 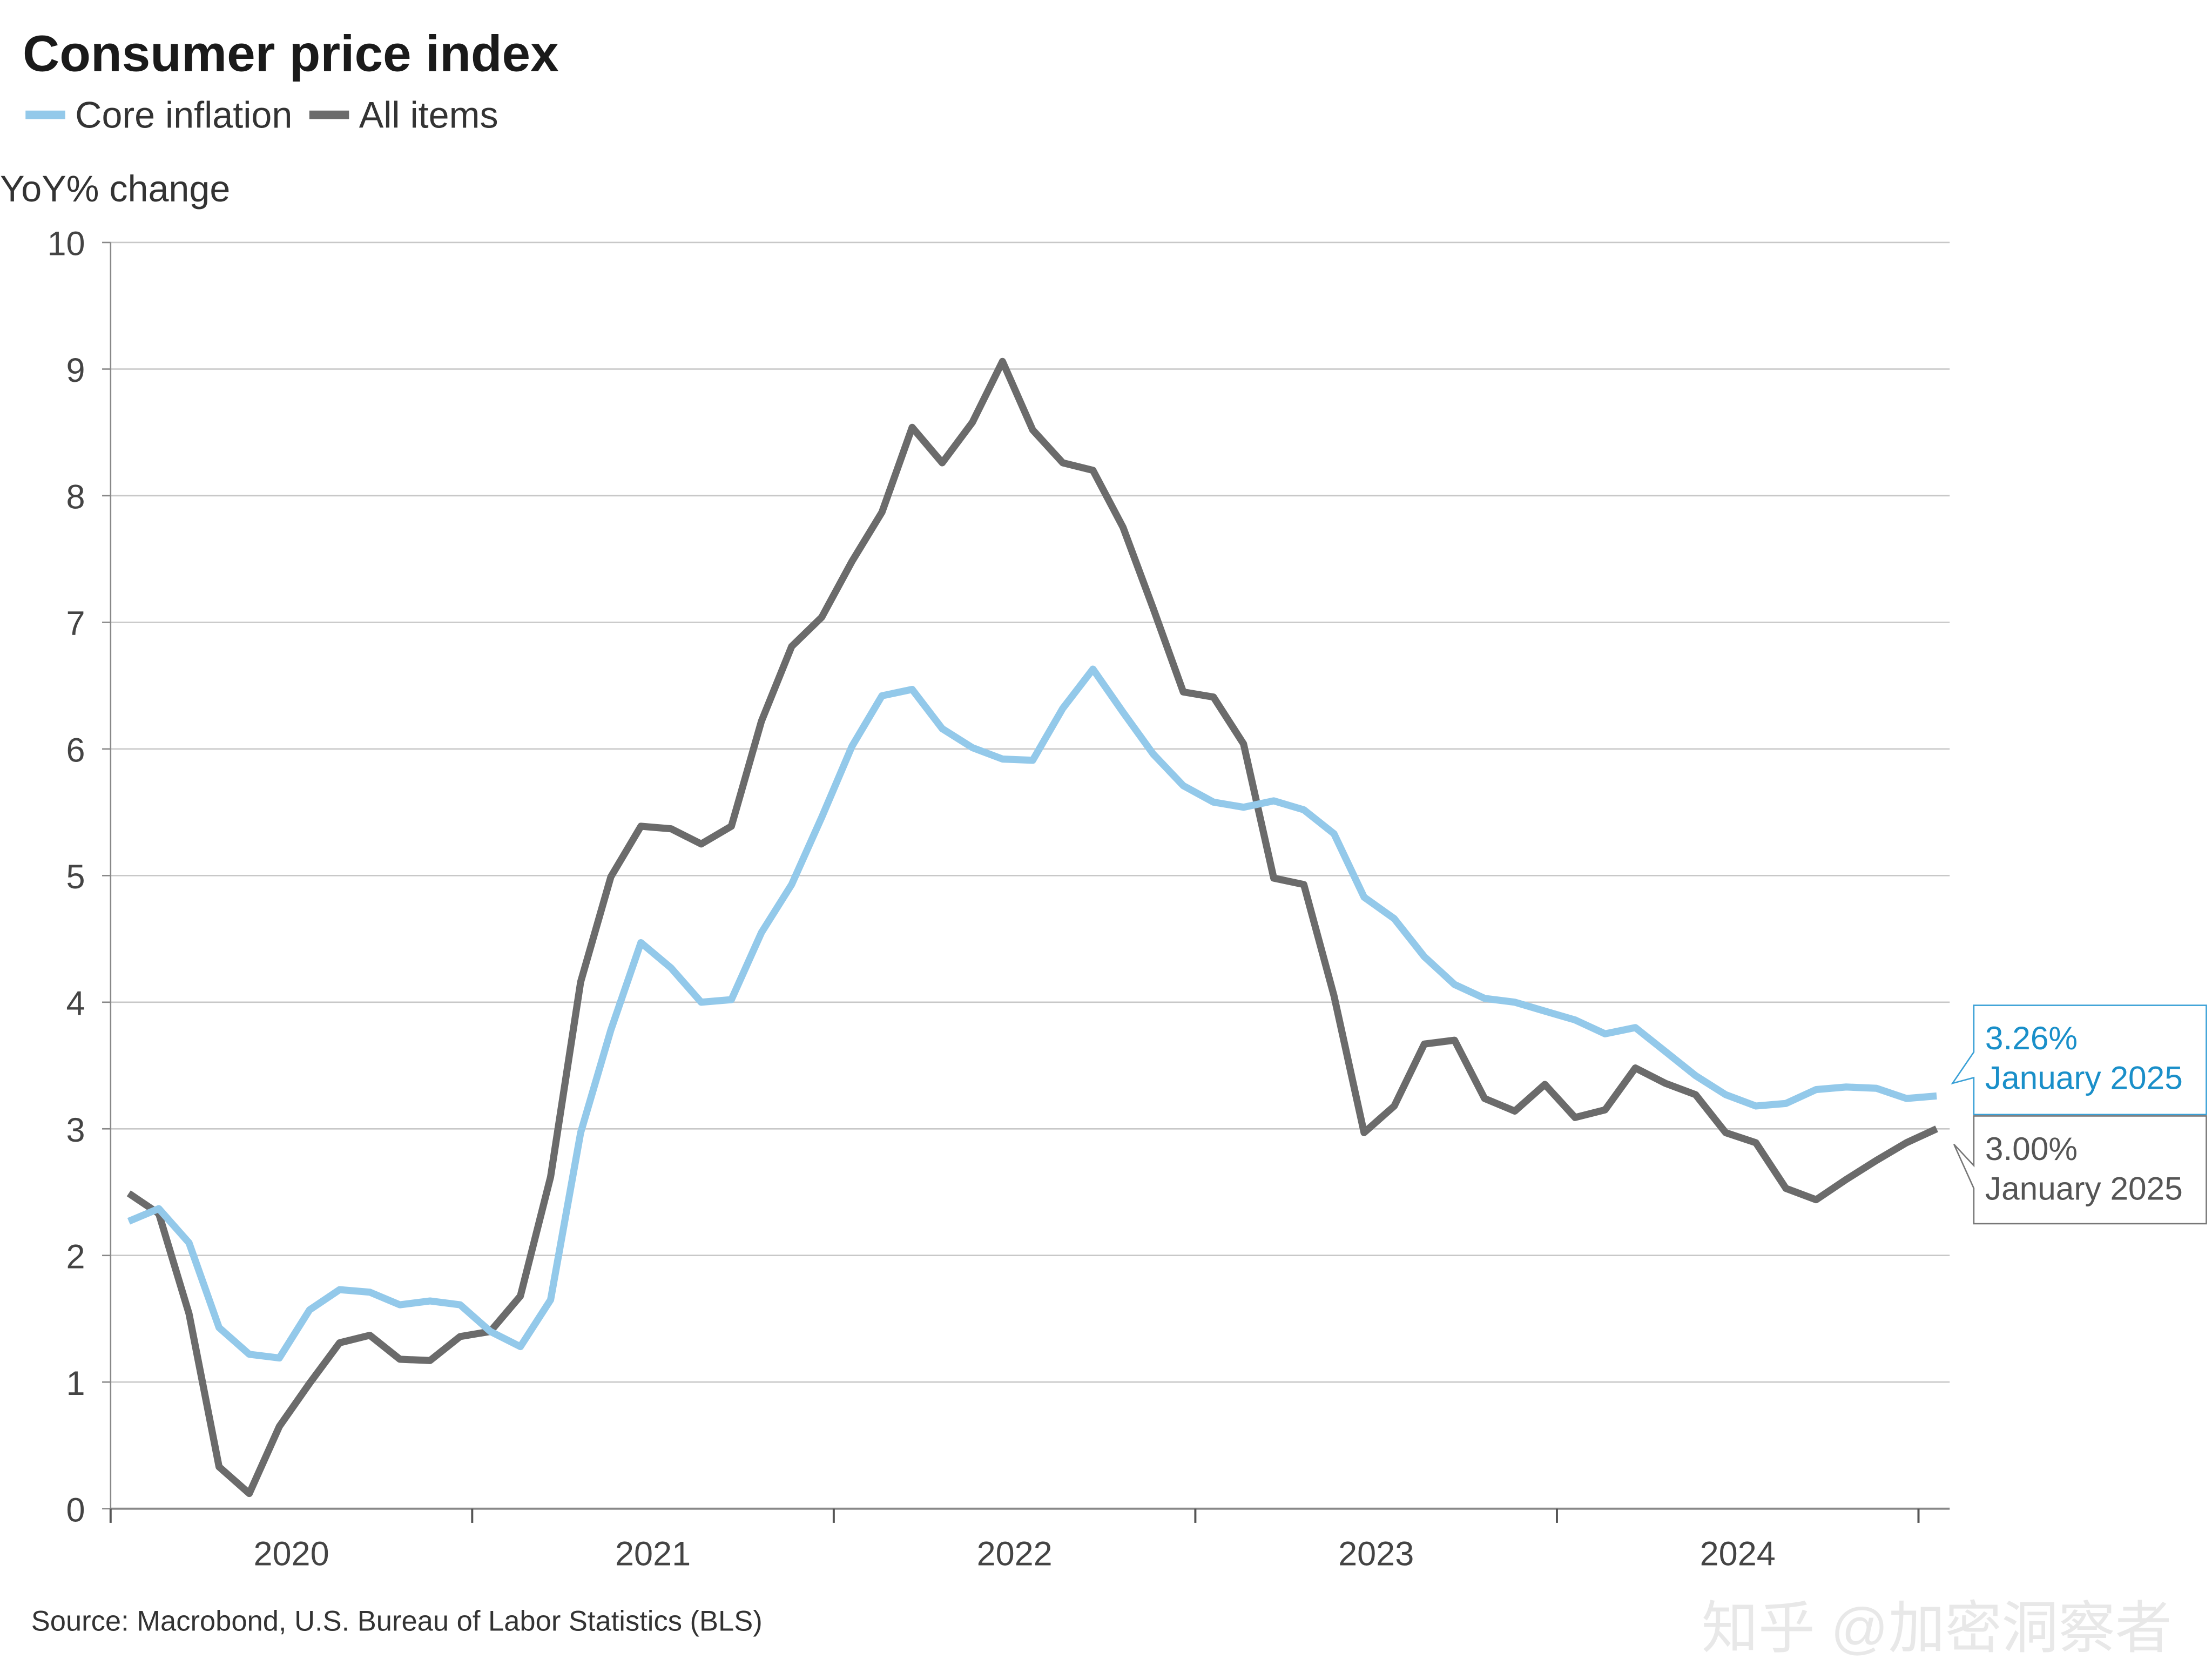 I want to click on x-tick-label: 2024, so click(x=1738, y=1554).